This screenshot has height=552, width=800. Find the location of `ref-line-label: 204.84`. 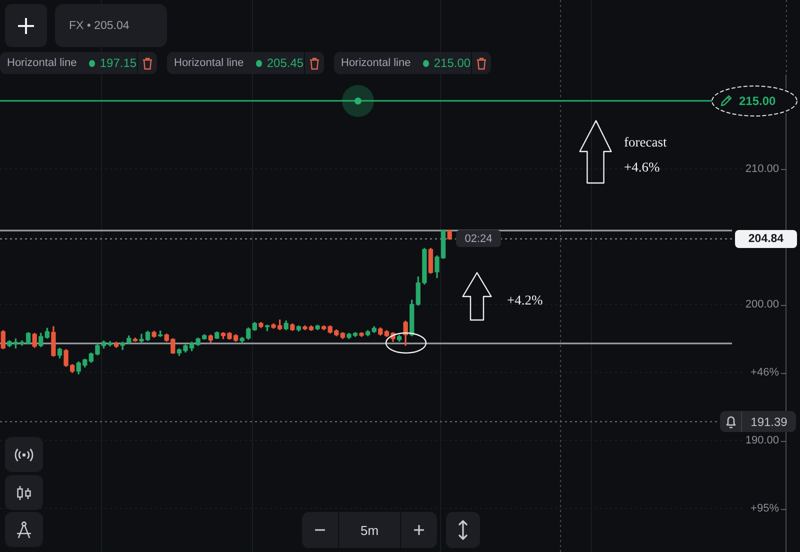

ref-line-label: 204.84 is located at coordinates (766, 238).